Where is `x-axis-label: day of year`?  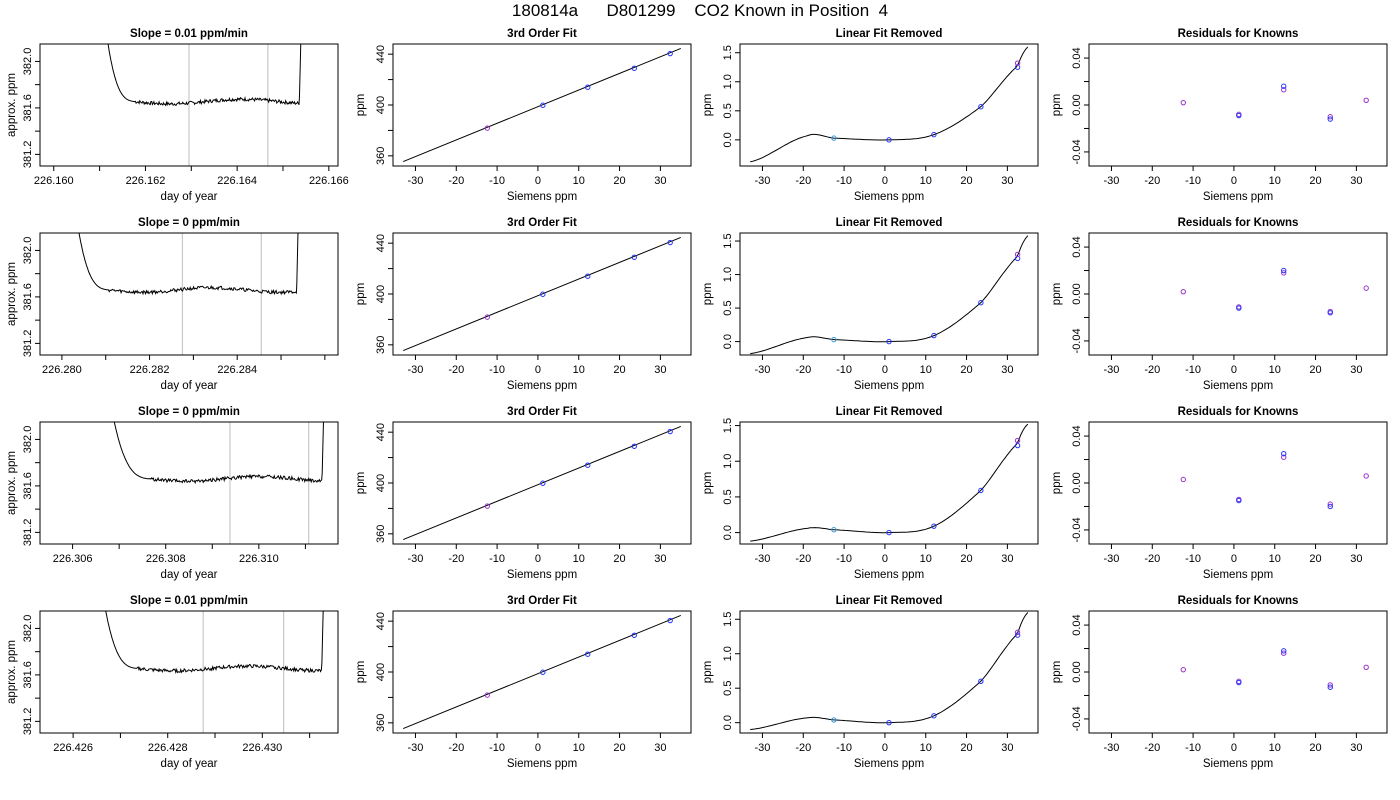 x-axis-label: day of year is located at coordinates (189, 386).